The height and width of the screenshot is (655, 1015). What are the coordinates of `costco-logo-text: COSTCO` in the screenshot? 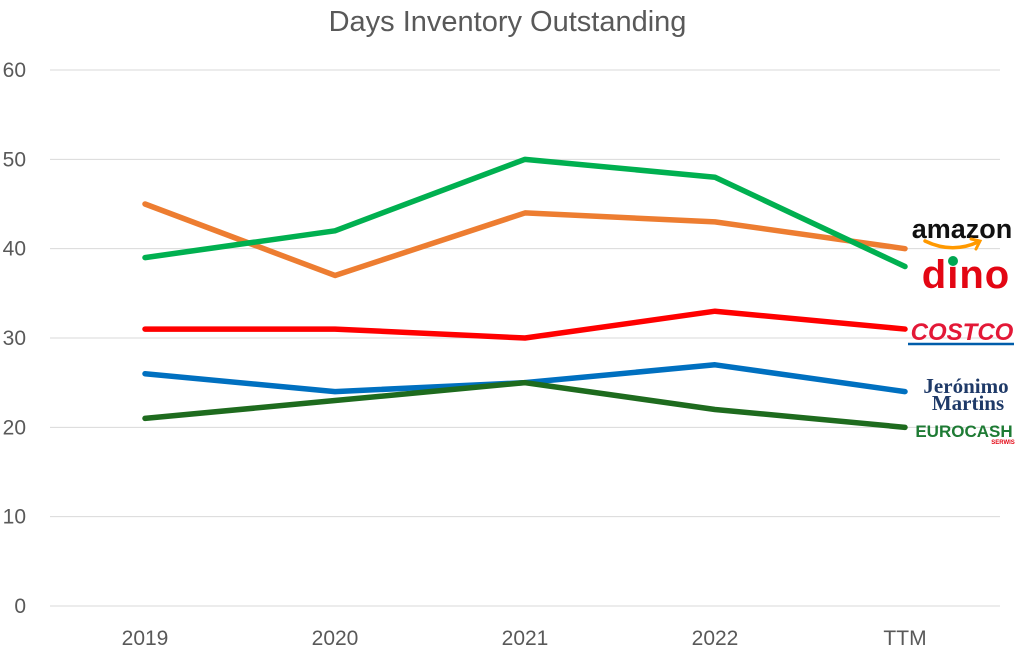 It's located at (962, 332).